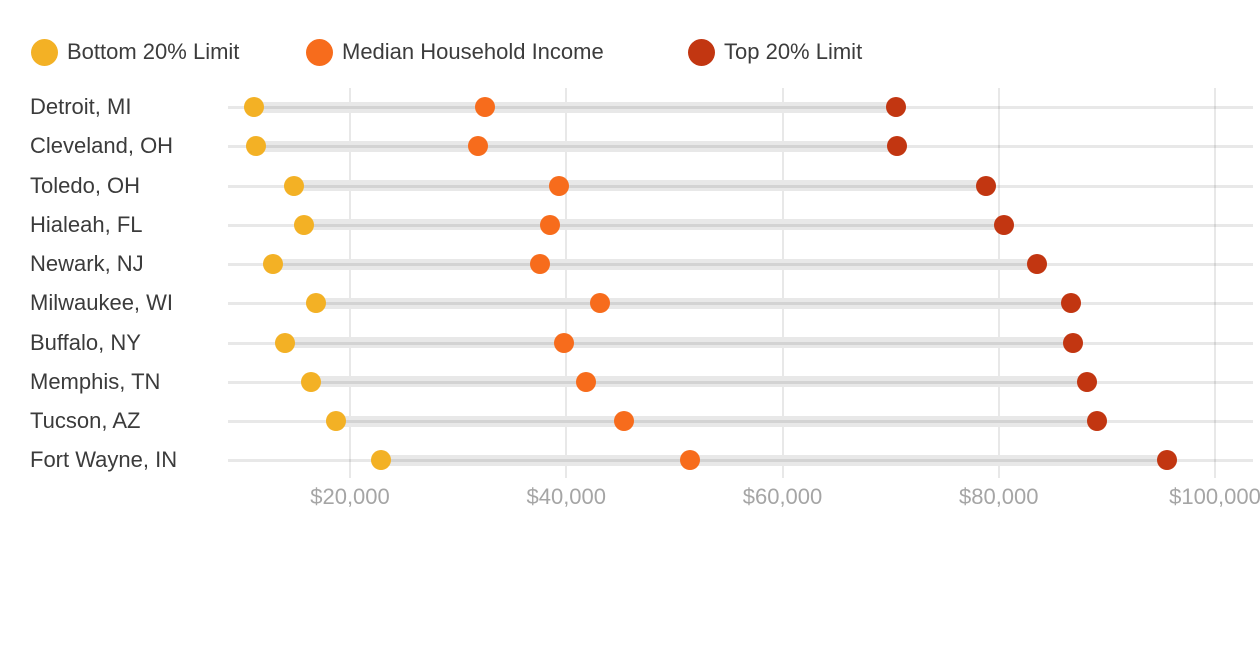 Image resolution: width=1260 pixels, height=660 pixels. What do you see at coordinates (319, 52) in the screenshot?
I see `legend-dot-median-household-income-icon` at bounding box center [319, 52].